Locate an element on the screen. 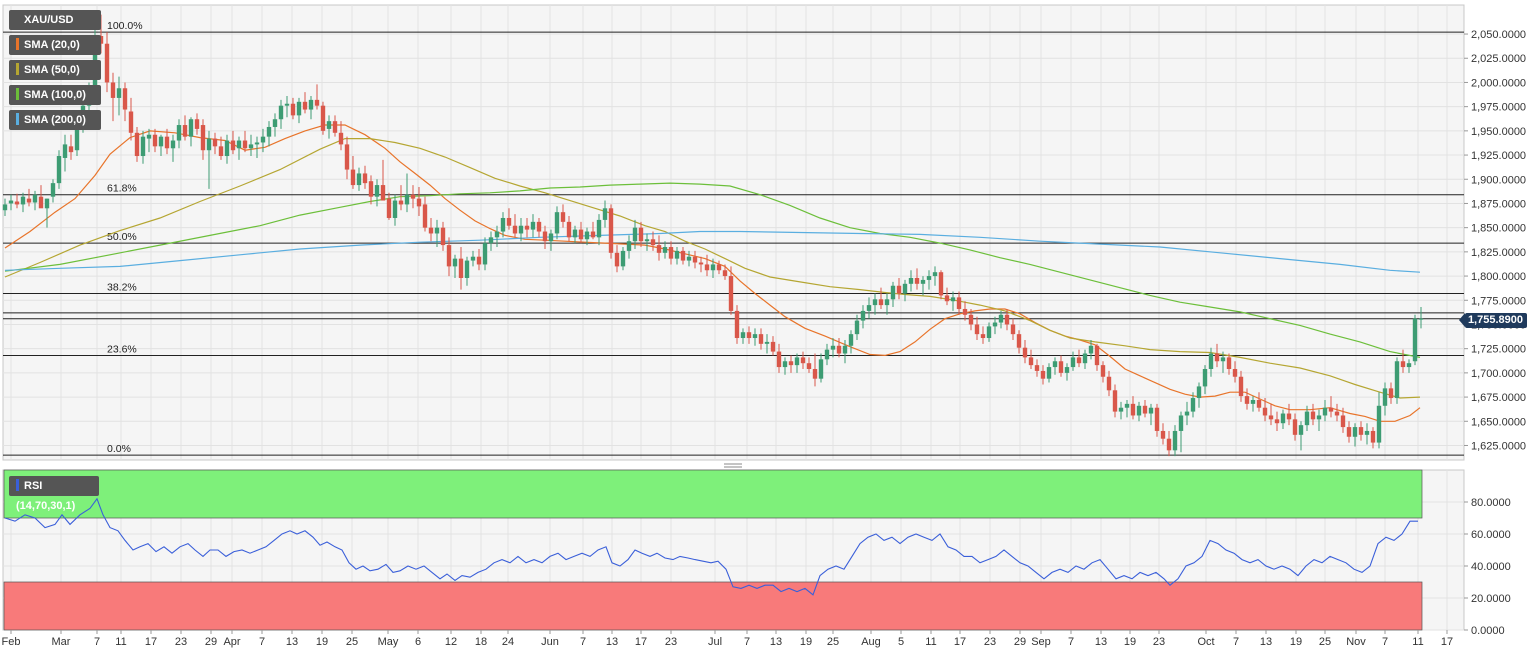 This screenshot has height=668, width=1536. rsi-y-tick-label: 20.0000 is located at coordinates (1491, 599).